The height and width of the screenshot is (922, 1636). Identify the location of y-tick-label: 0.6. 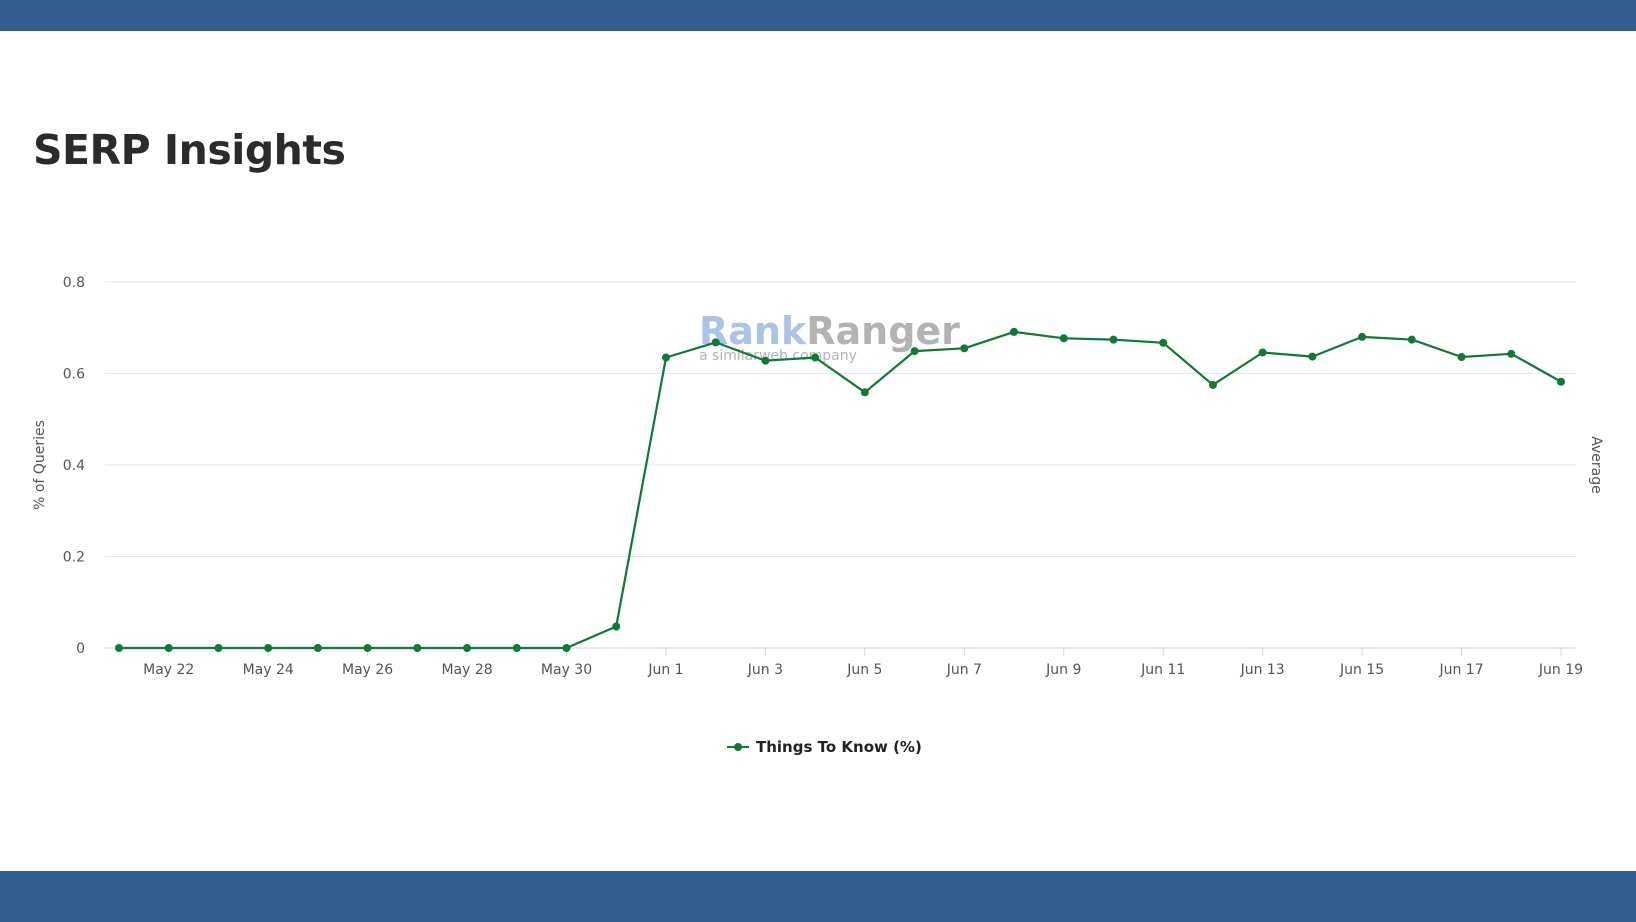
(74, 375).